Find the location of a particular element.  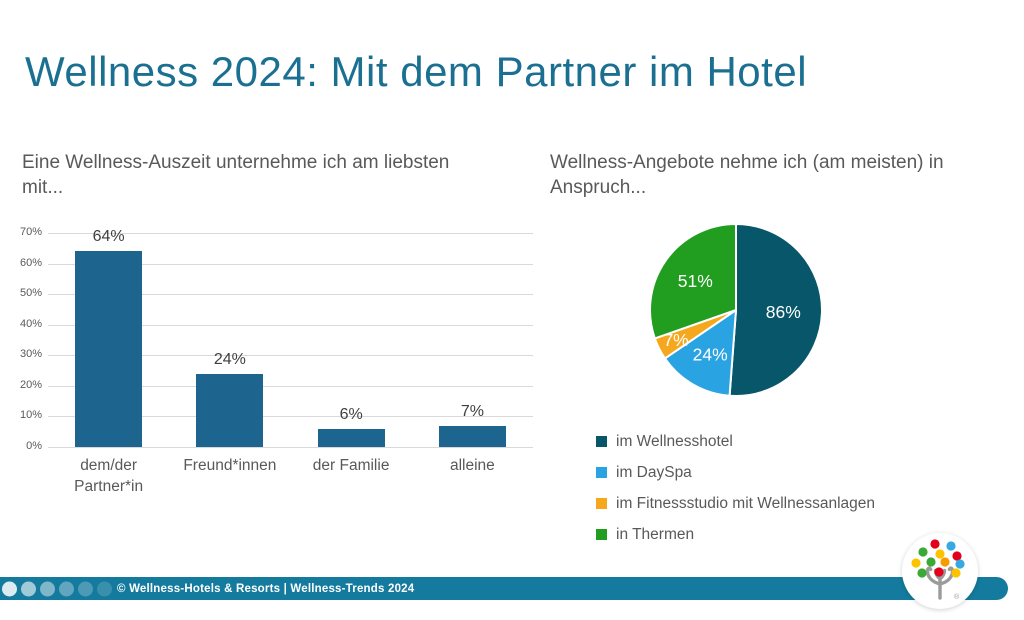

y-tick-label: 70% is located at coordinates (30, 232).